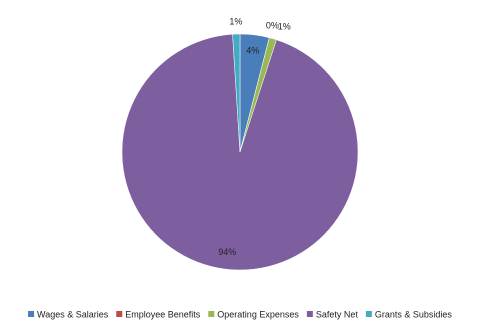 This screenshot has width=480, height=333. I want to click on legend-label: Safety Net, so click(337, 314).